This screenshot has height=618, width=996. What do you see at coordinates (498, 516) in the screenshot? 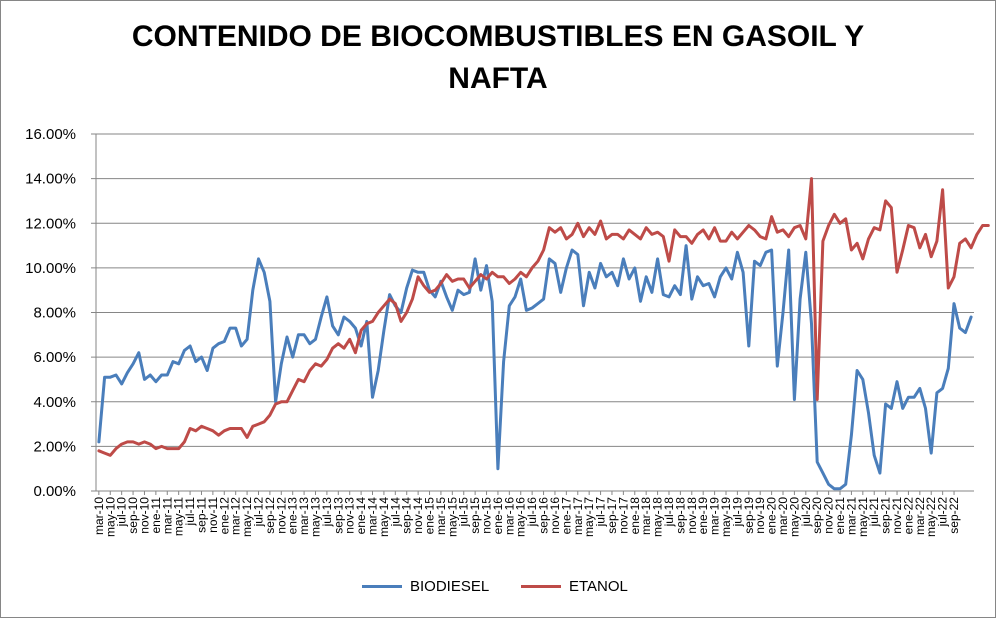
I see `x-tick-label: ene-16` at bounding box center [498, 516].